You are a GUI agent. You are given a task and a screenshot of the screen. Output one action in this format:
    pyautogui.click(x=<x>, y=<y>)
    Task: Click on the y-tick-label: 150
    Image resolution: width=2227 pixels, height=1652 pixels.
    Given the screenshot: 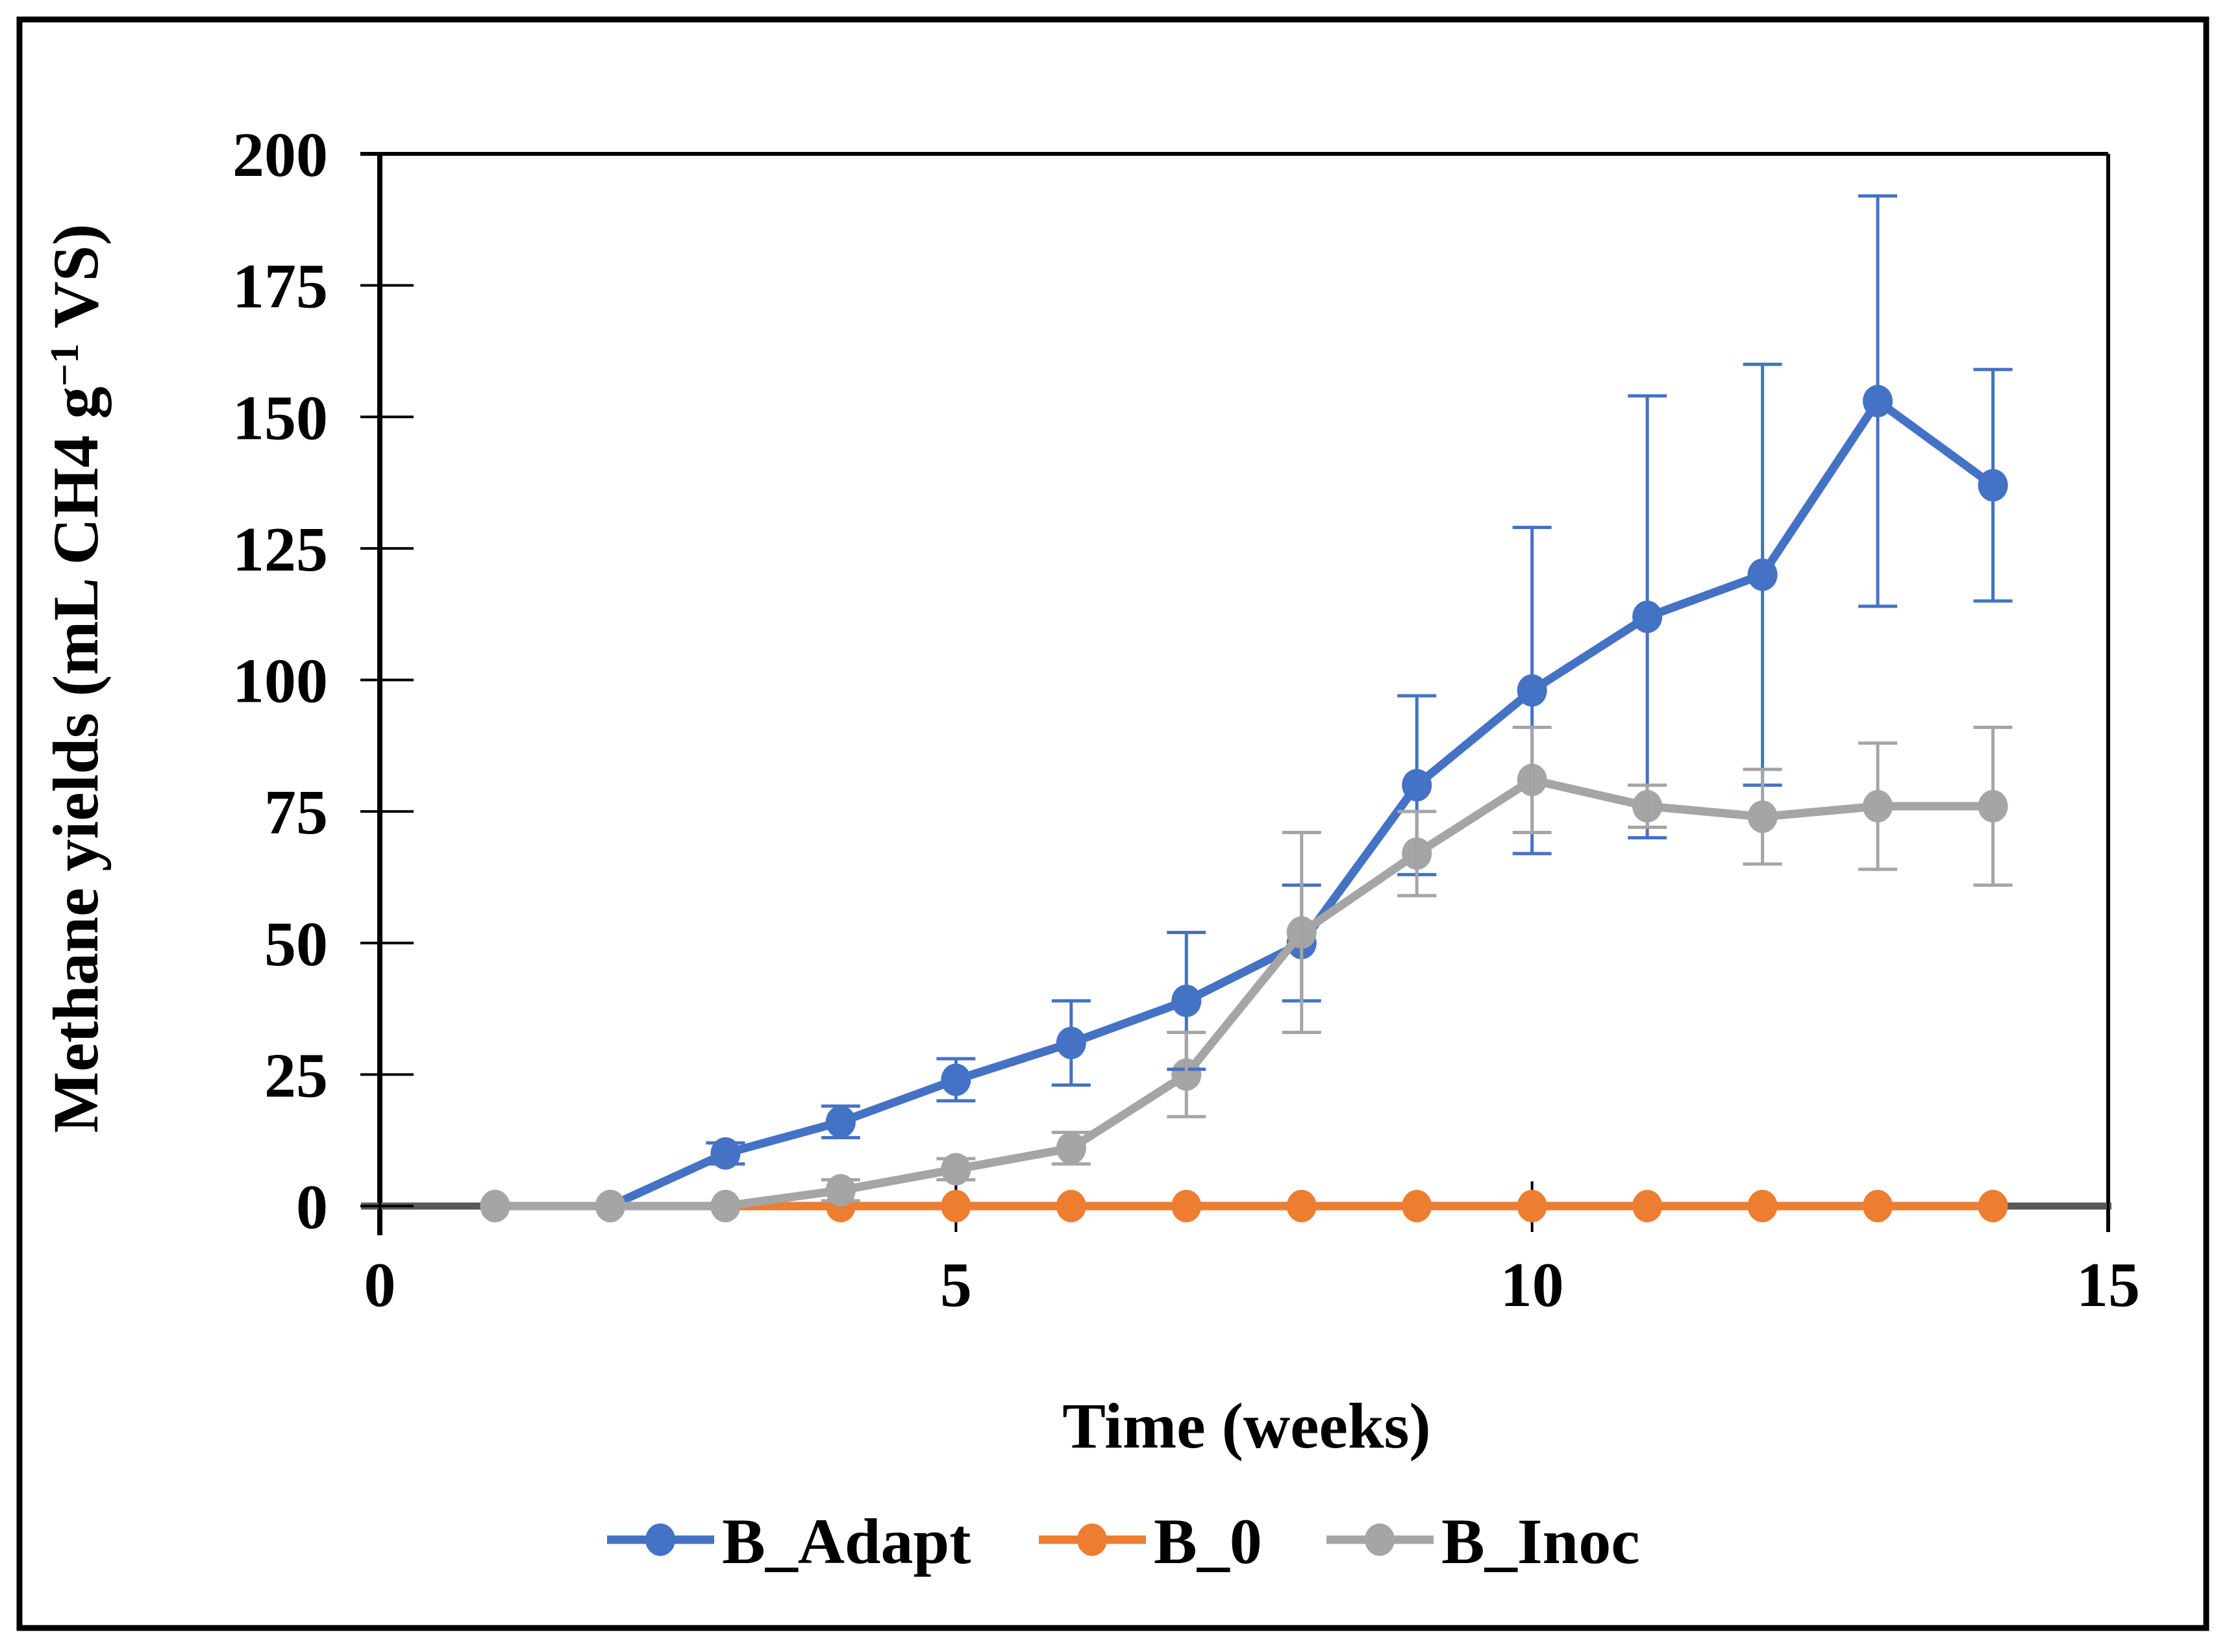 What is the action you would take?
    pyautogui.click(x=280, y=418)
    